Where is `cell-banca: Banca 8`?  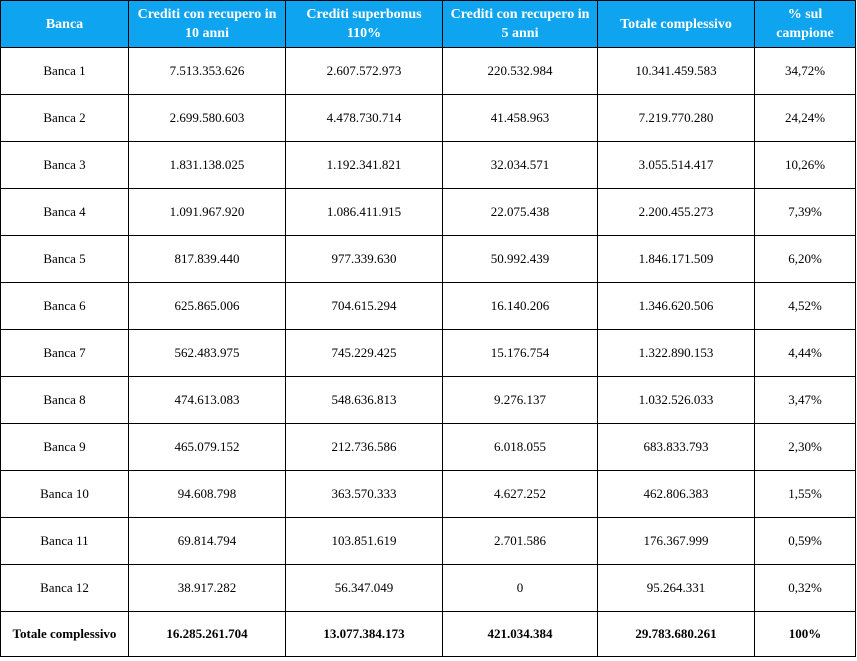
cell-banca: Banca 8 is located at coordinates (64, 400).